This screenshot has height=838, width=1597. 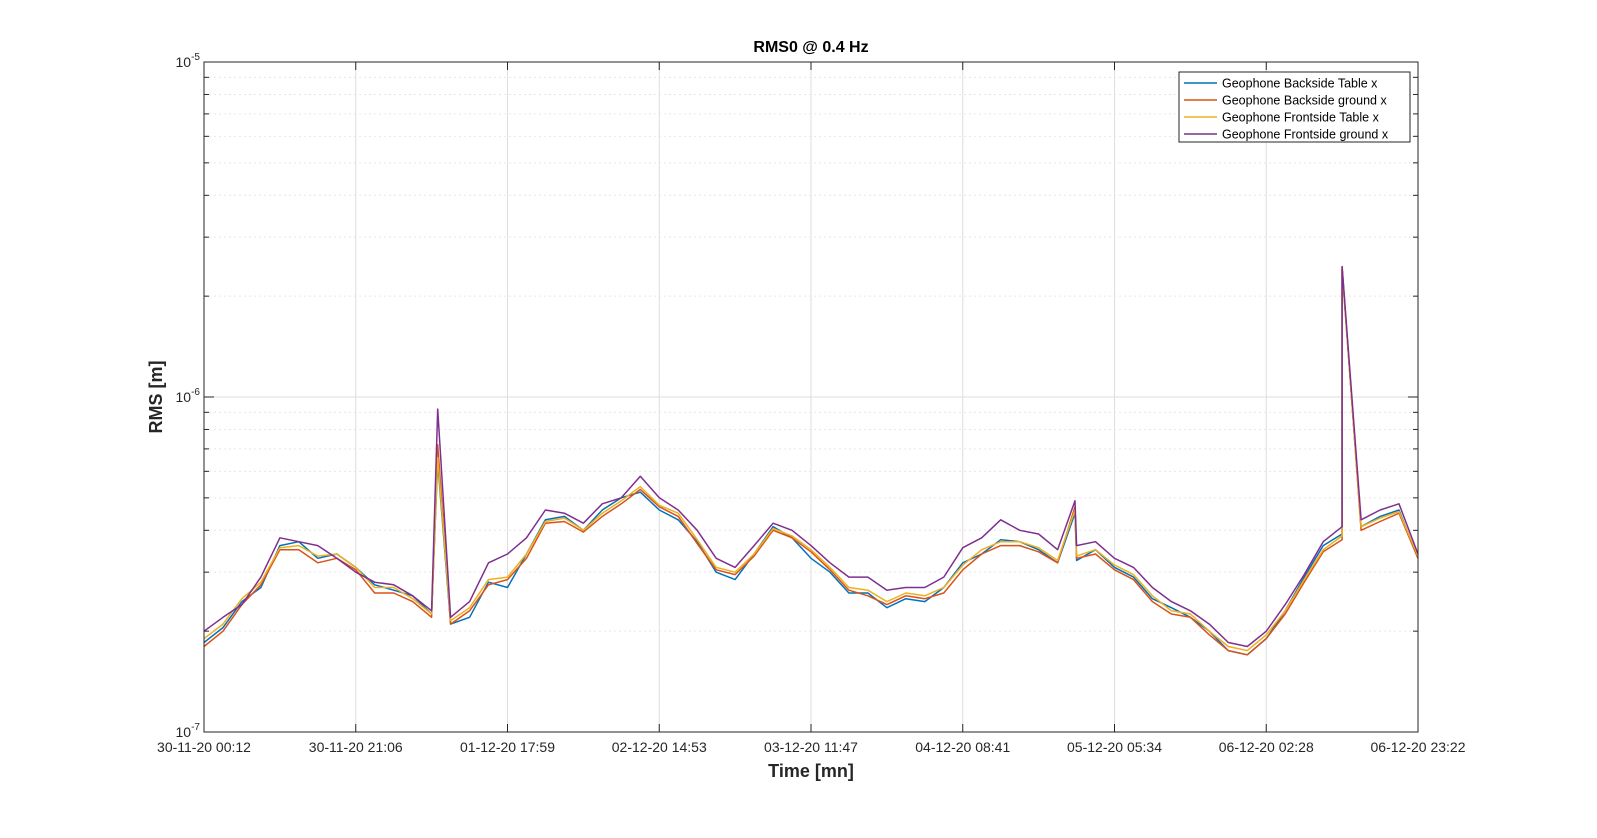 I want to click on chart-title: RMS0 @ 0.4 Hz, so click(x=810, y=47).